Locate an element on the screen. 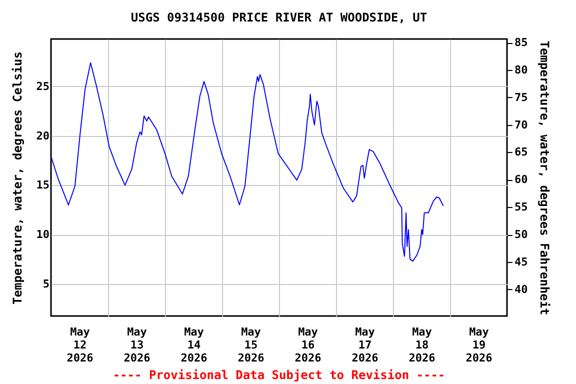  x-tick-label: May 14 2026 is located at coordinates (194, 345).